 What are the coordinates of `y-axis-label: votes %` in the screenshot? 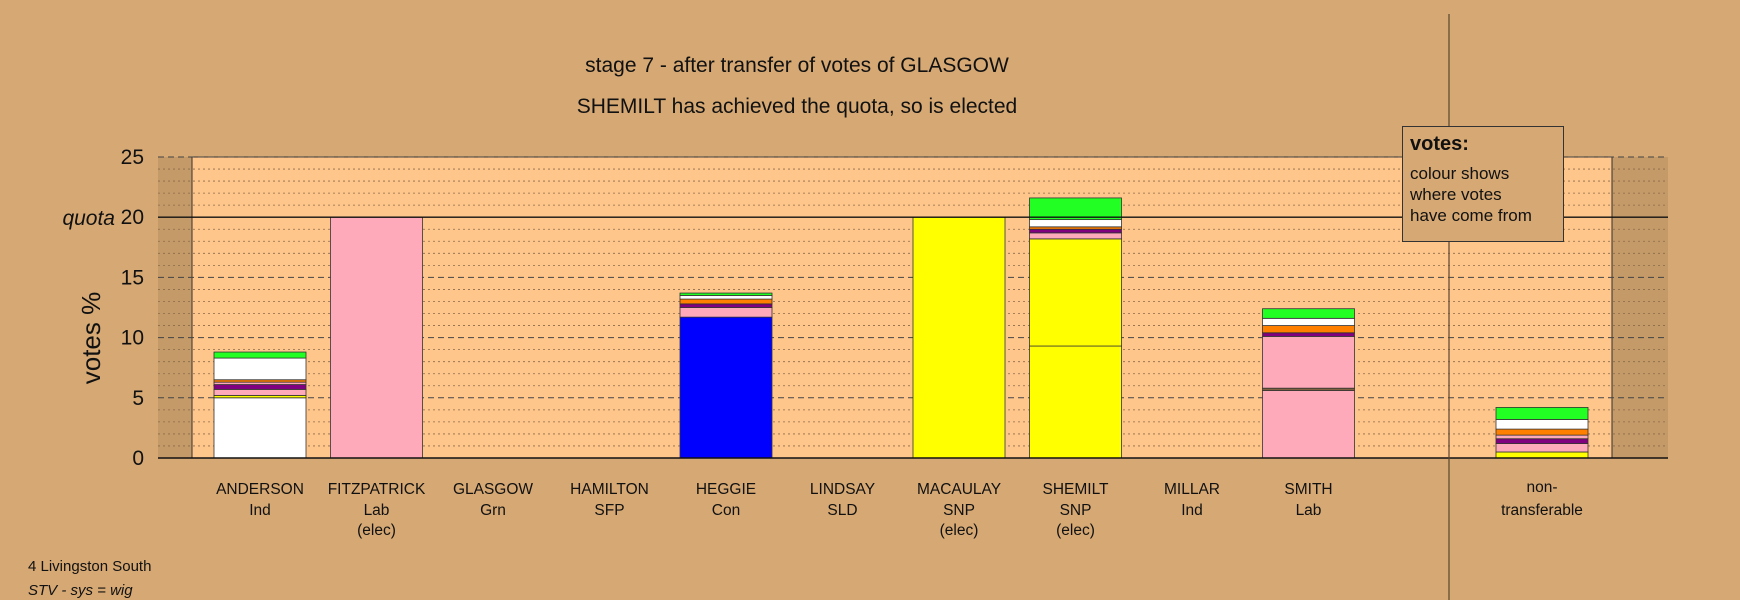 It's located at (91, 338).